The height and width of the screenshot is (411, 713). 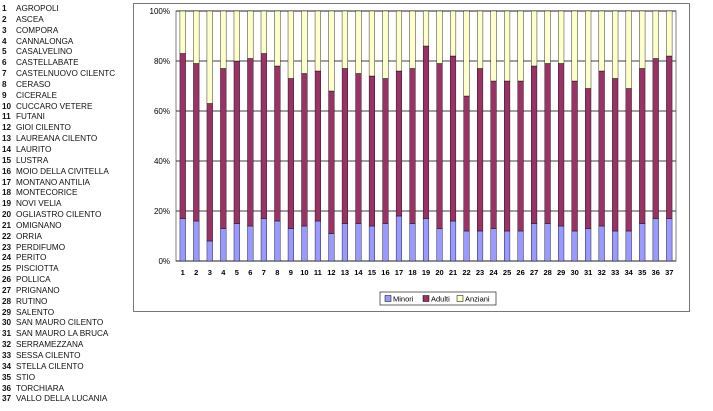 I want to click on x-tick-label: 15, so click(x=372, y=272).